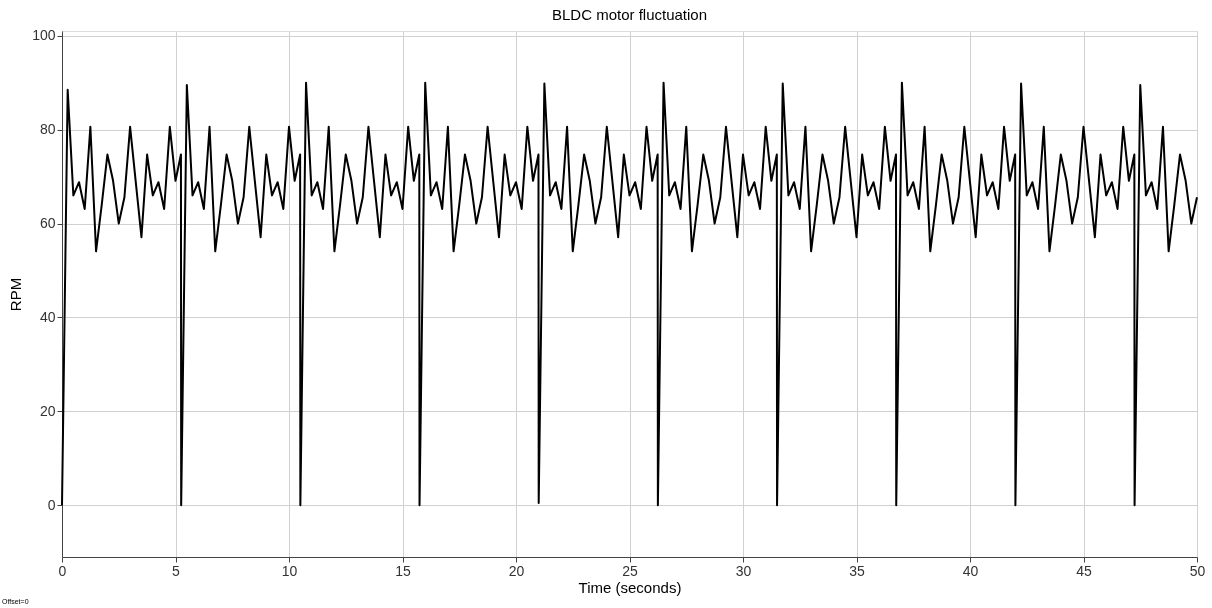 This screenshot has width=1212, height=608. What do you see at coordinates (47, 129) in the screenshot?
I see `y-tick-label: 80` at bounding box center [47, 129].